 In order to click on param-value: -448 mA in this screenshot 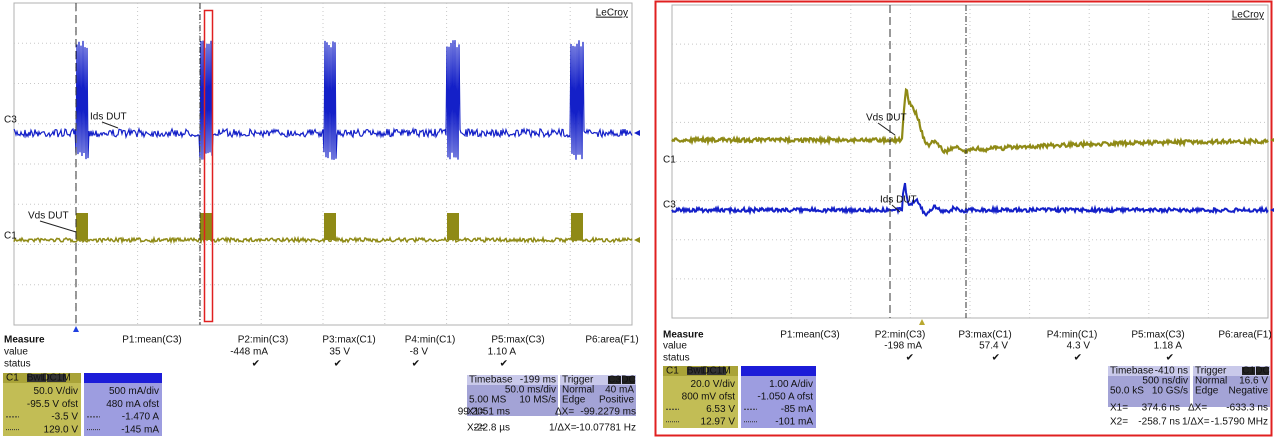, I will do `click(249, 352)`.